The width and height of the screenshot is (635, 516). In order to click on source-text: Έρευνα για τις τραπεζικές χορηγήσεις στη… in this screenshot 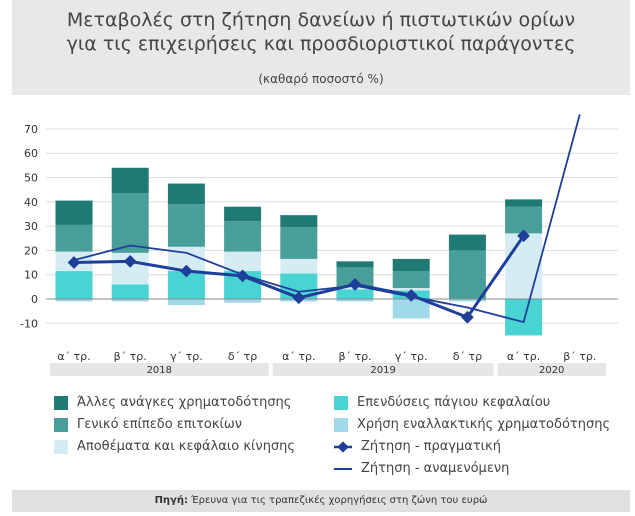, I will do `click(339, 500)`.